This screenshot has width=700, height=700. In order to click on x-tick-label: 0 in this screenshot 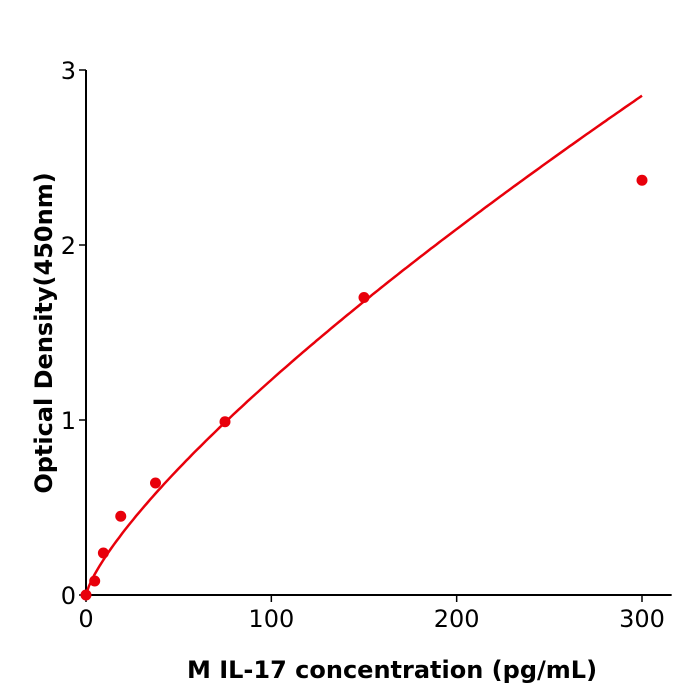, I will do `click(85, 619)`.